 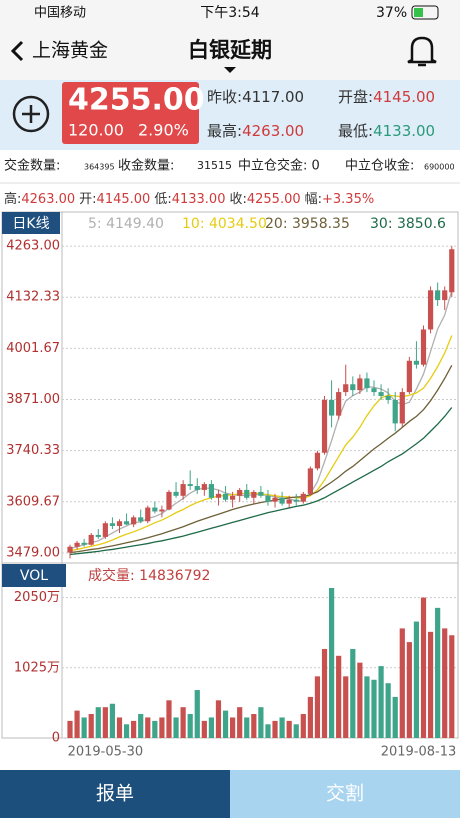 I want to click on button-label: 报单, so click(x=115, y=794).